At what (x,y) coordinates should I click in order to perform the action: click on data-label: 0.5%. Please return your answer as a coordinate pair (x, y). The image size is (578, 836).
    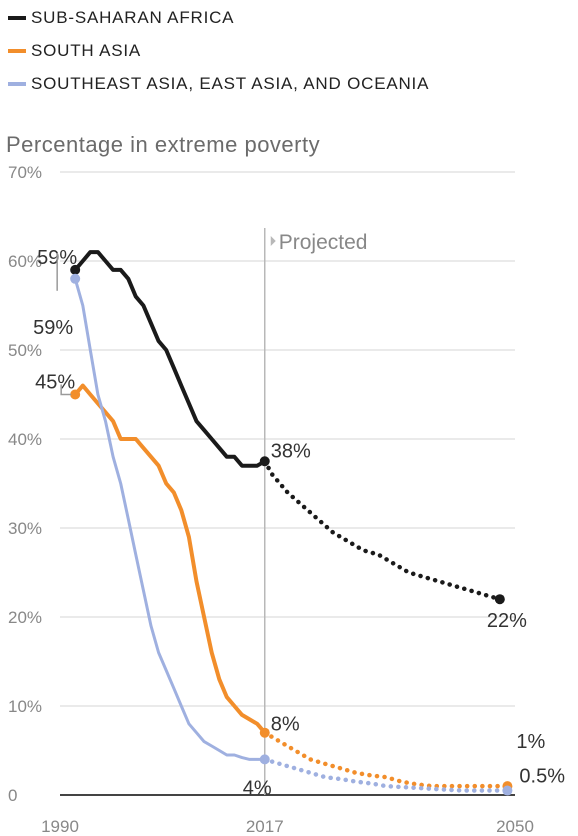
    Looking at the image, I should click on (542, 777).